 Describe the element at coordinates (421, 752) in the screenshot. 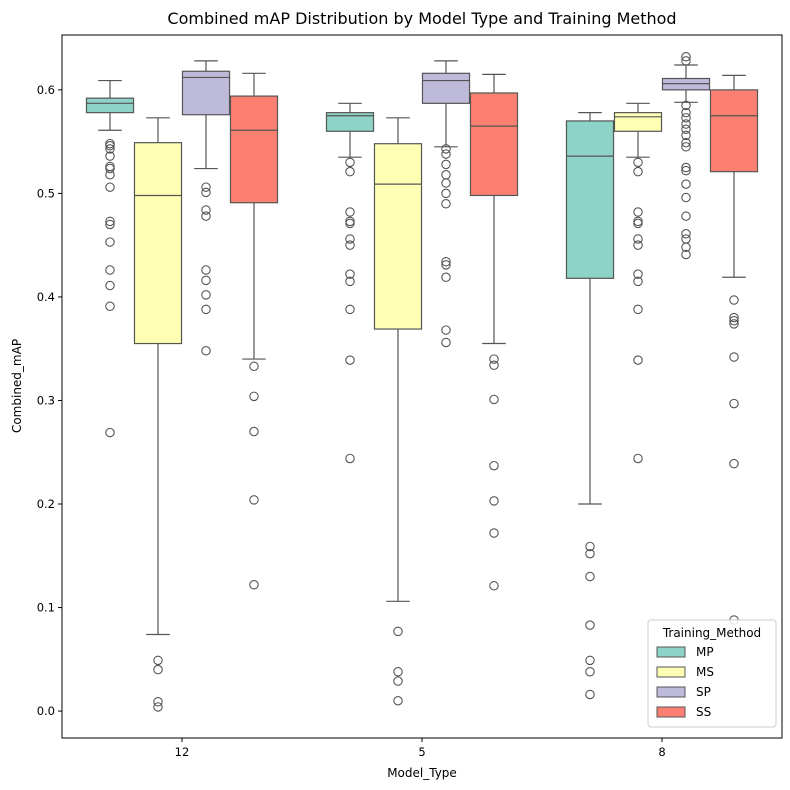

I see `x-tick-label: 5` at that location.